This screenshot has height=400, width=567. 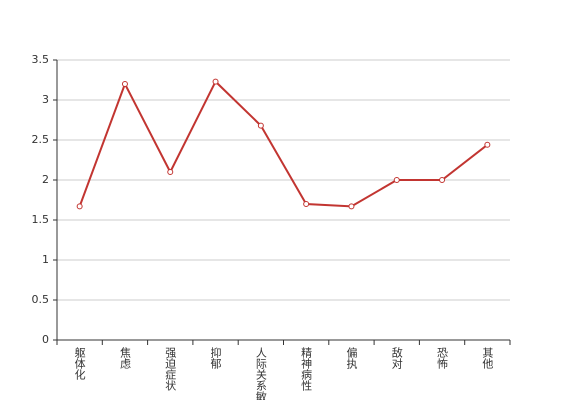 What do you see at coordinates (215, 357) in the screenshot?
I see `x-tick-label: 抑郁` at bounding box center [215, 357].